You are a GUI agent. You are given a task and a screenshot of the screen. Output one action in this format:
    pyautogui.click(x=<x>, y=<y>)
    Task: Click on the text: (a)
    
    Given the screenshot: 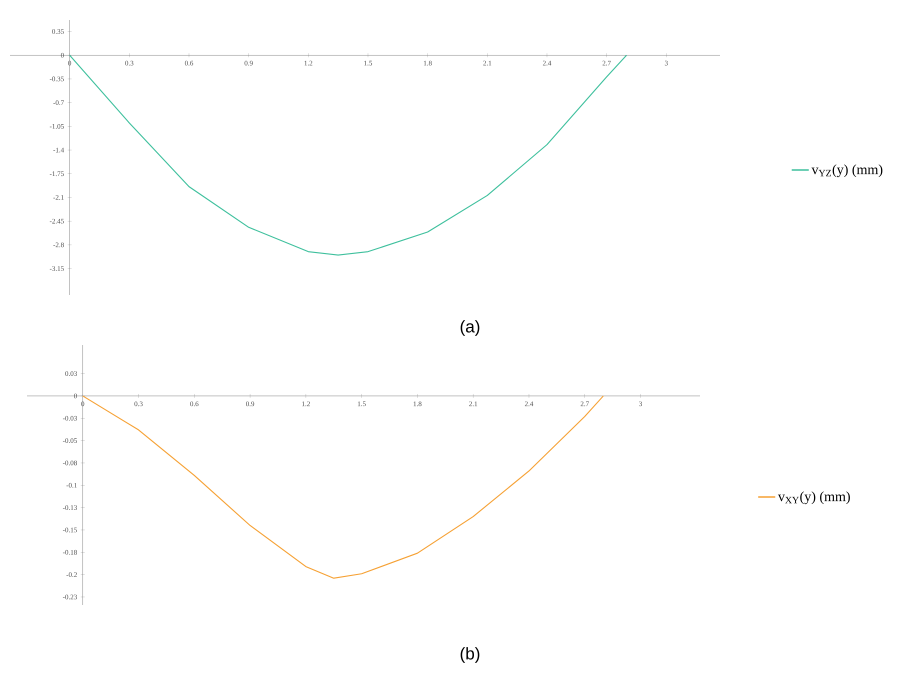 What is the action you would take?
    pyautogui.click(x=470, y=328)
    